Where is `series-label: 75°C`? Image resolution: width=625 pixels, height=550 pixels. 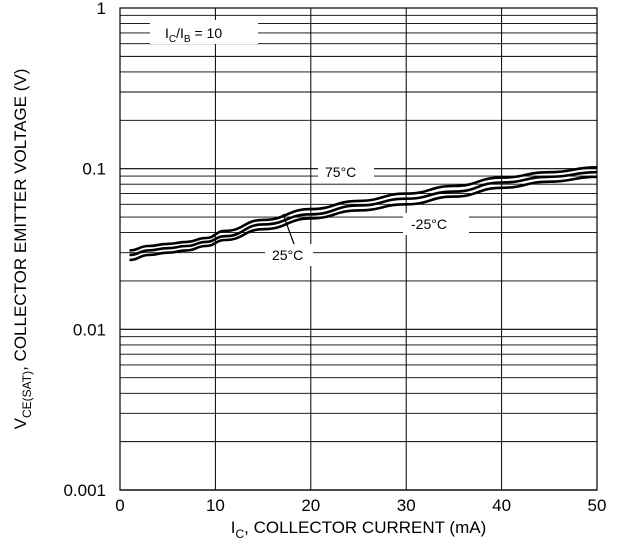 series-label: 75°C is located at coordinates (340, 172).